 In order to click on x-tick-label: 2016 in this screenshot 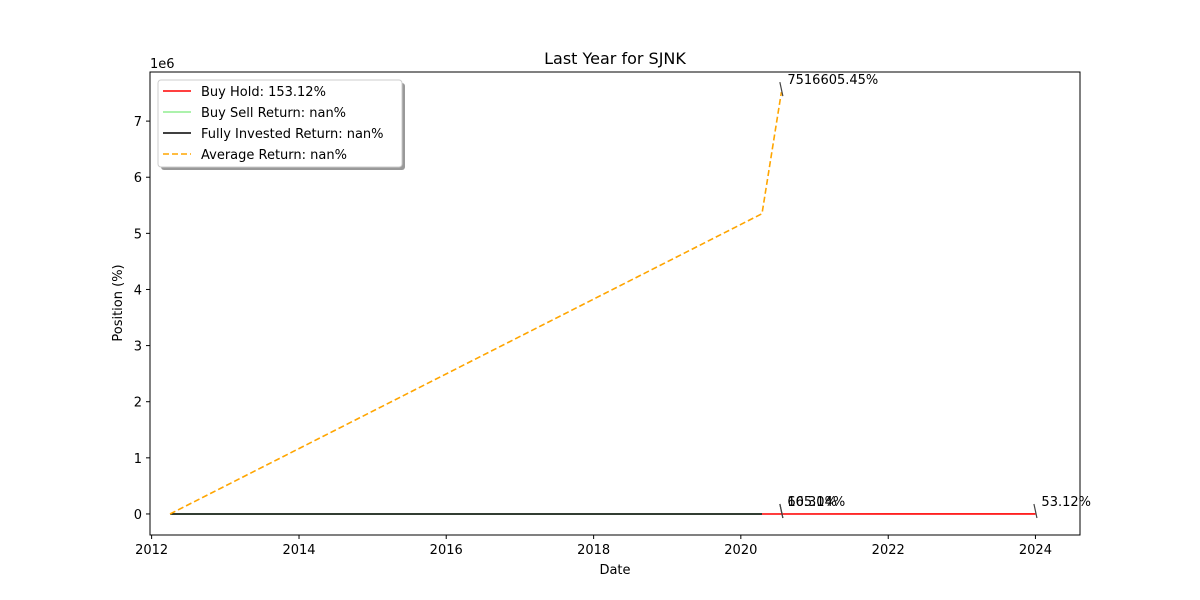, I will do `click(446, 550)`.